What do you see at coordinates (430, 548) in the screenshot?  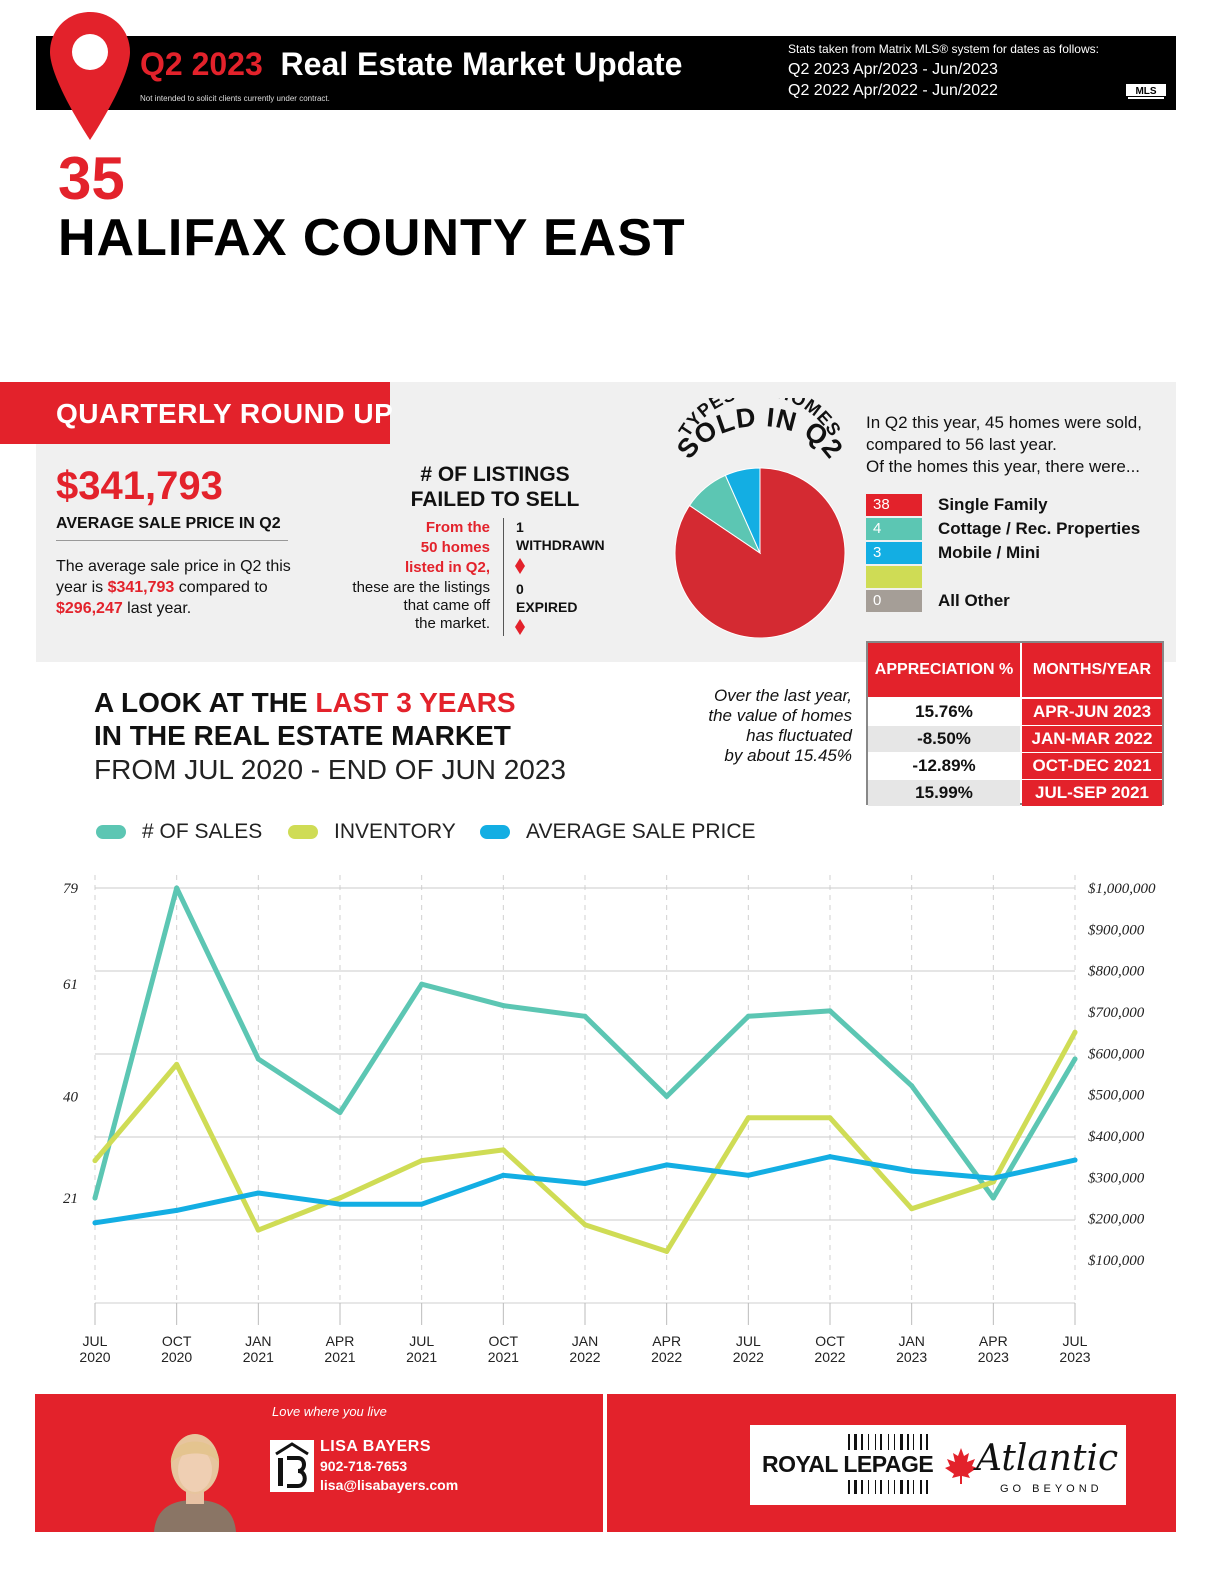 I see `failed-red-text: From the 50 homes listed in Q2,` at bounding box center [430, 548].